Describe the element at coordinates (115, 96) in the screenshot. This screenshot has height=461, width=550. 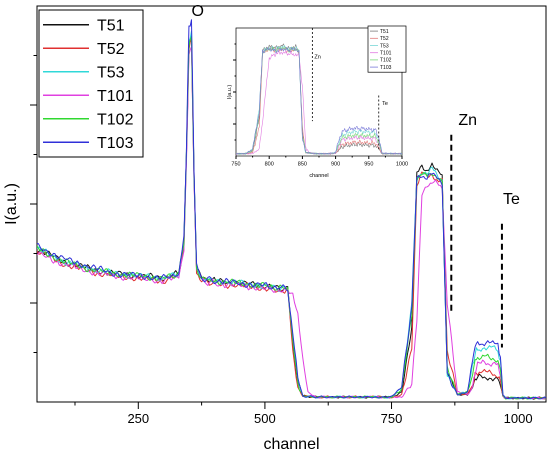
I see `main-legend-label-T101: T101` at that location.